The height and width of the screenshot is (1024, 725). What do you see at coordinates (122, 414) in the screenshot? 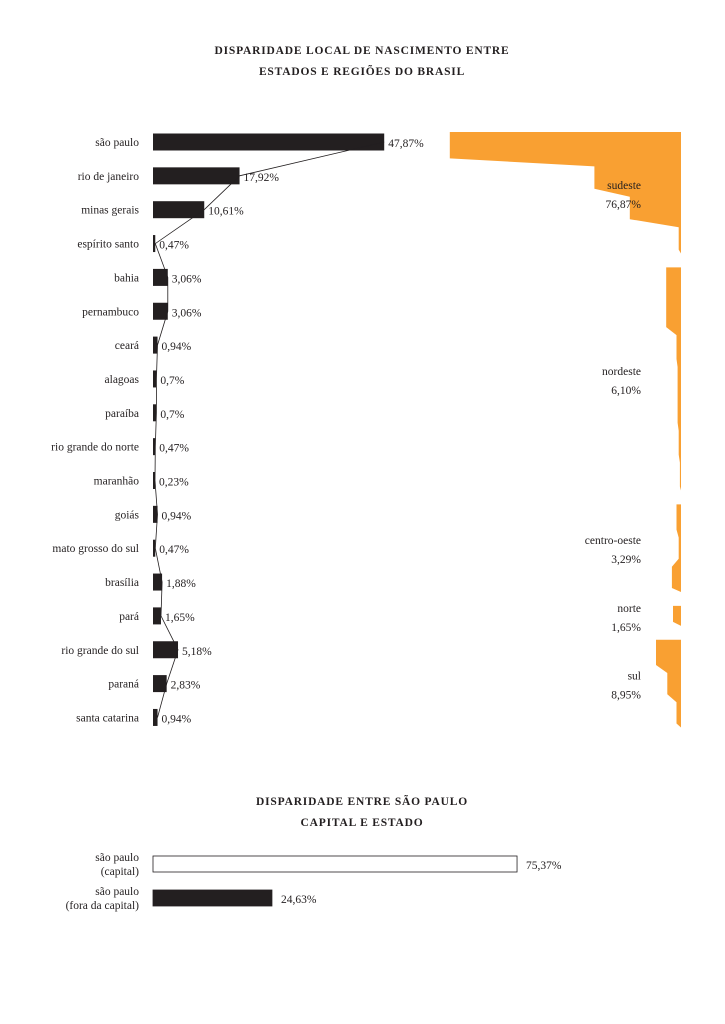
I see `category-label: paraíba` at bounding box center [122, 414].